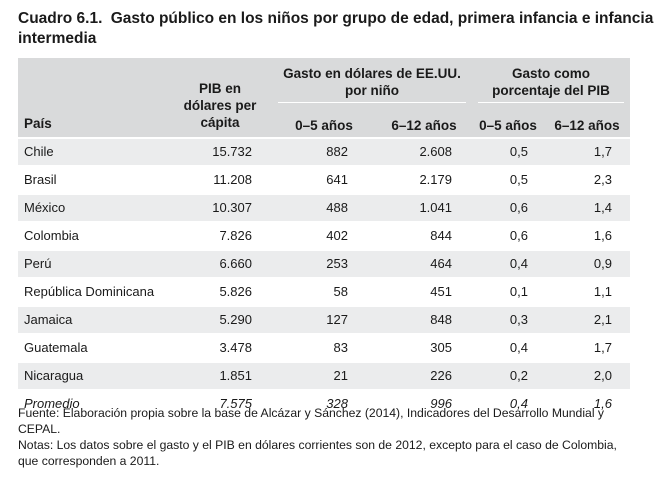 This screenshot has width=671, height=489. Describe the element at coordinates (587, 263) in the screenshot. I see `cell-percent-6-12: 0,9` at that location.